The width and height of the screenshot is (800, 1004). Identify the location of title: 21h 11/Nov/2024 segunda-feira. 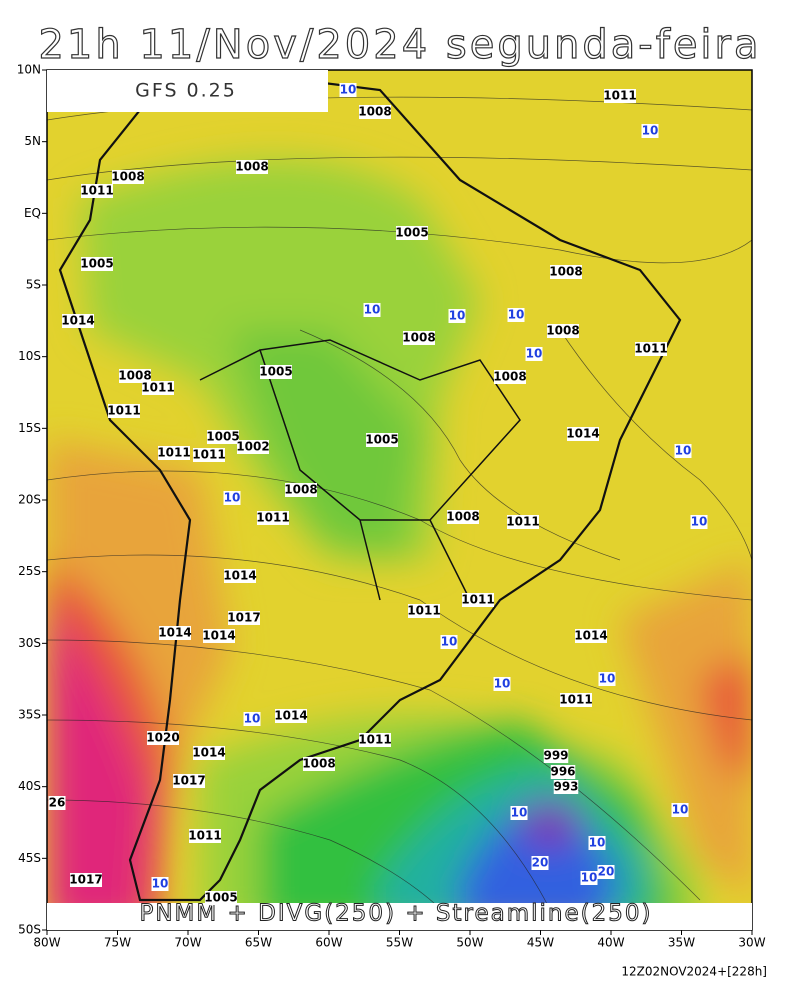
(399, 45).